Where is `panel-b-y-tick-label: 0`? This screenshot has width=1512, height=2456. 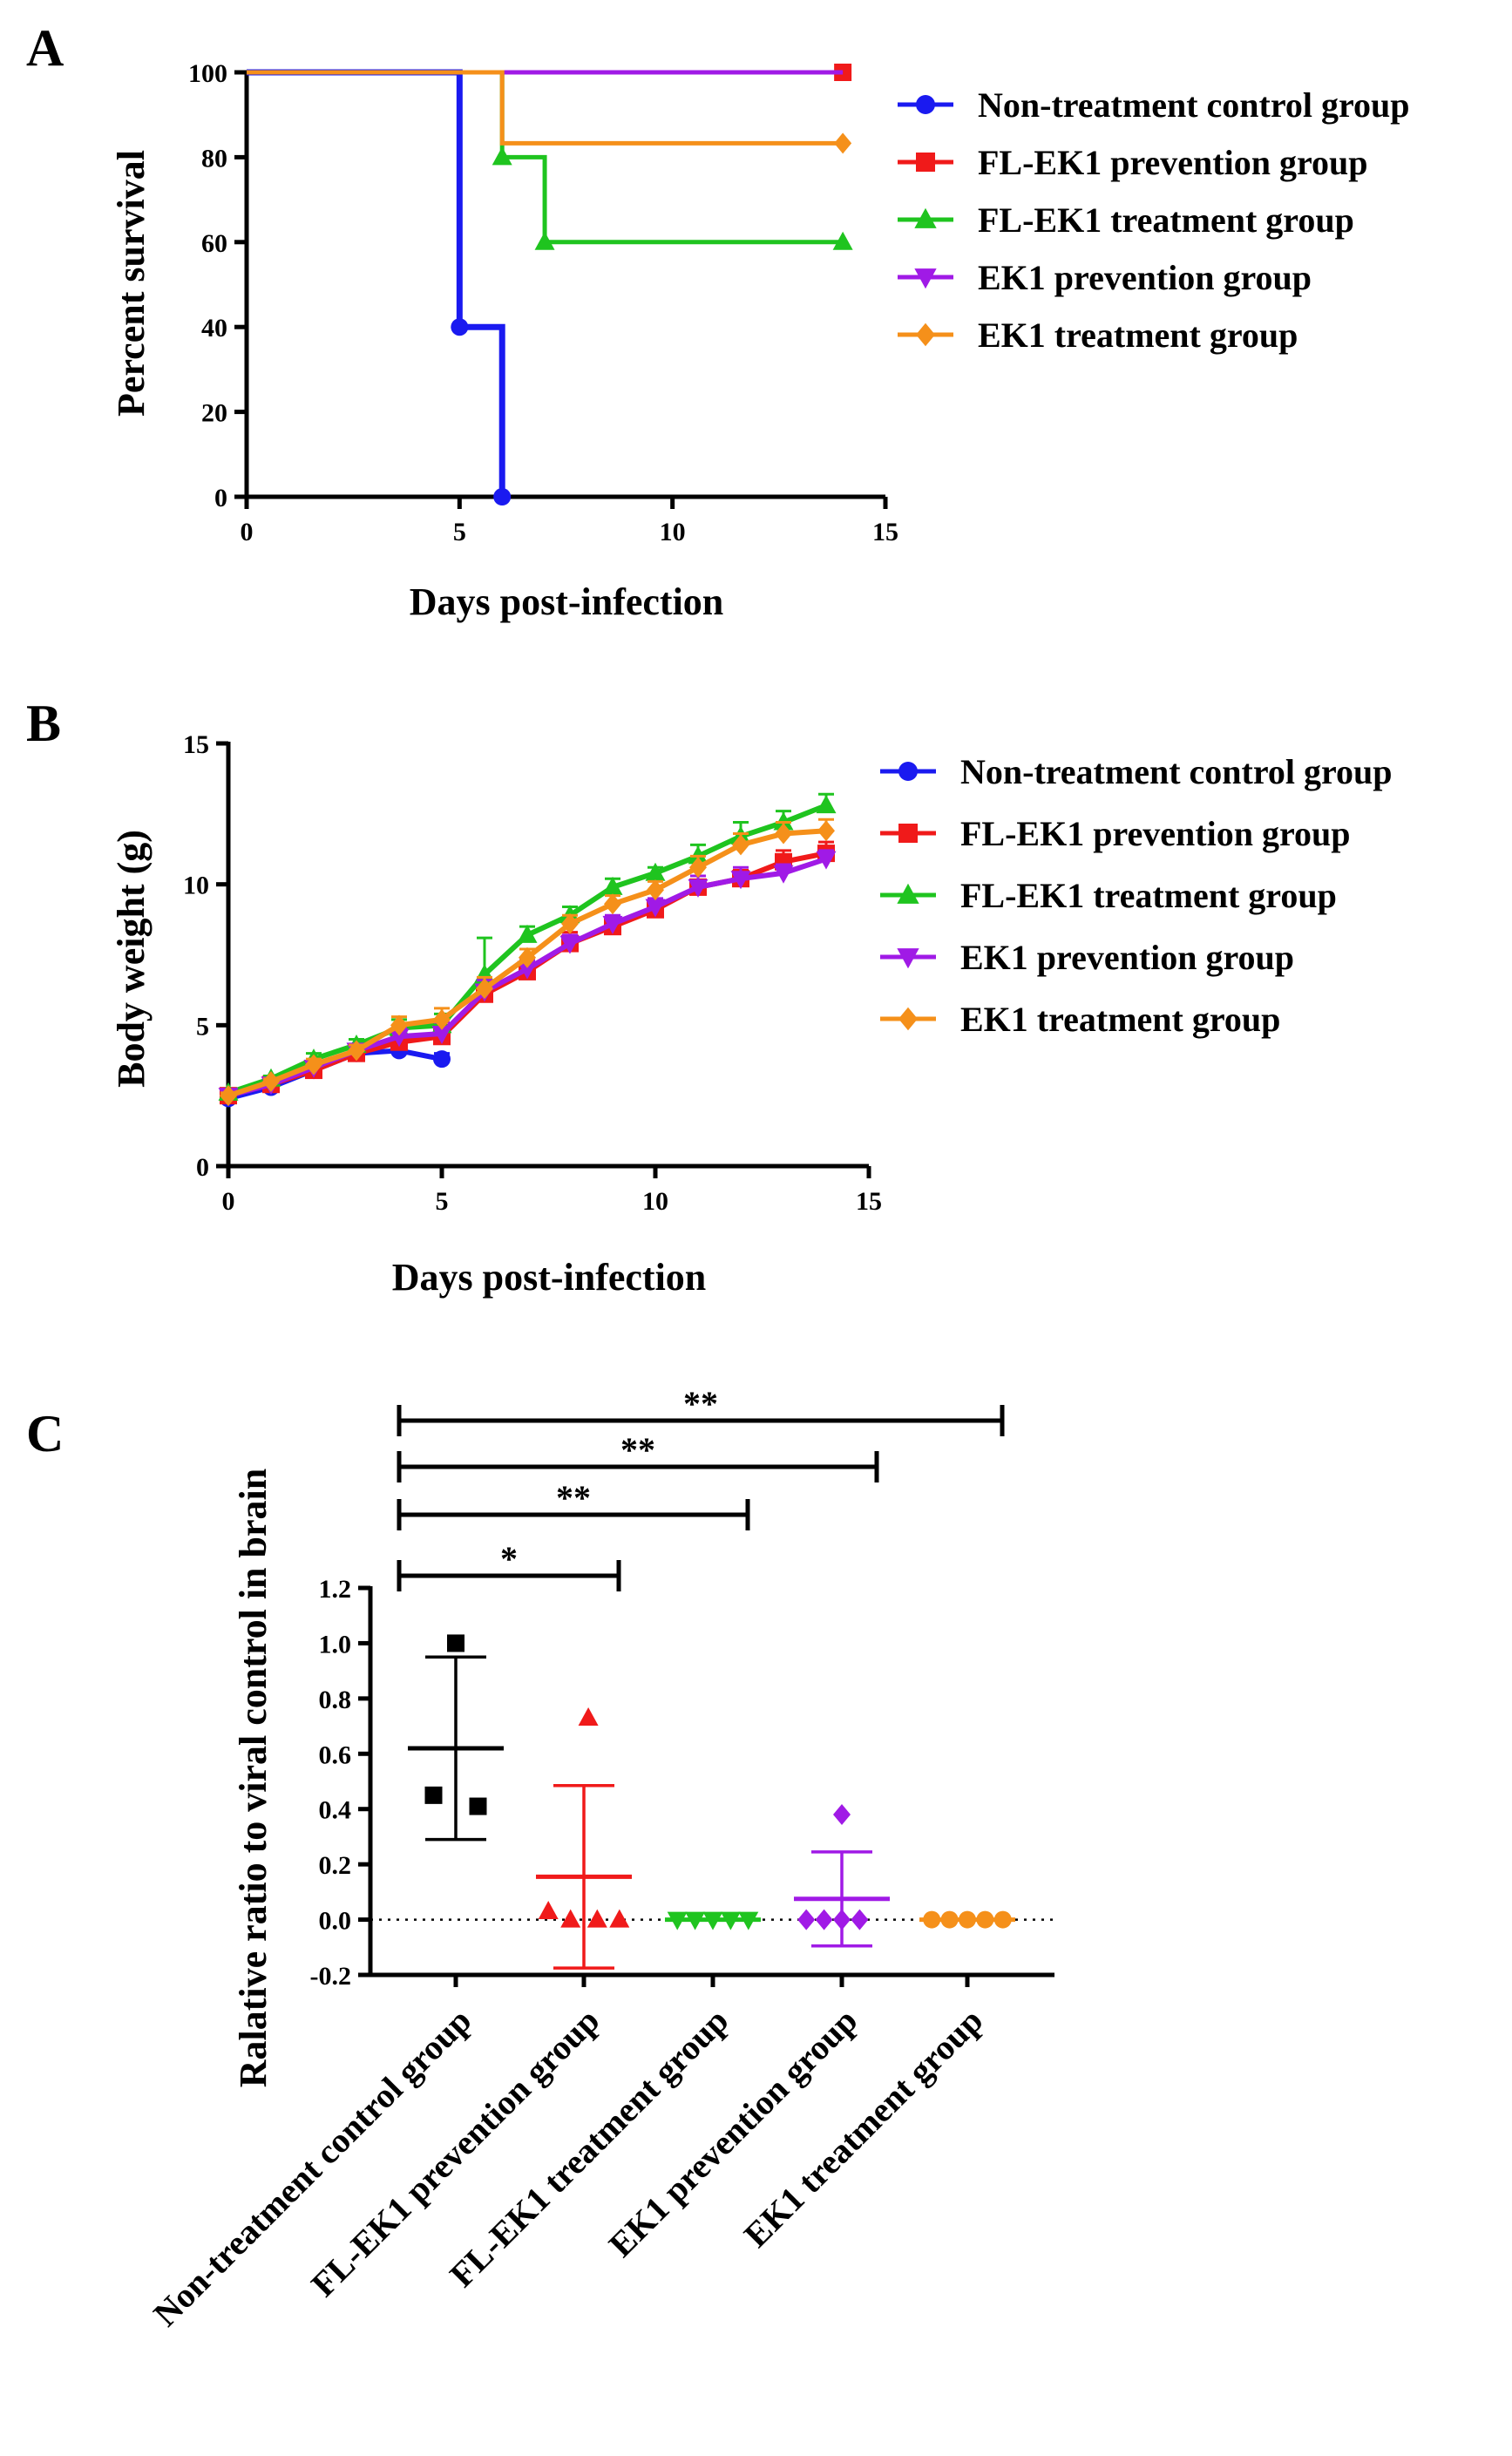 panel-b-y-tick-label: 0 is located at coordinates (202, 1167).